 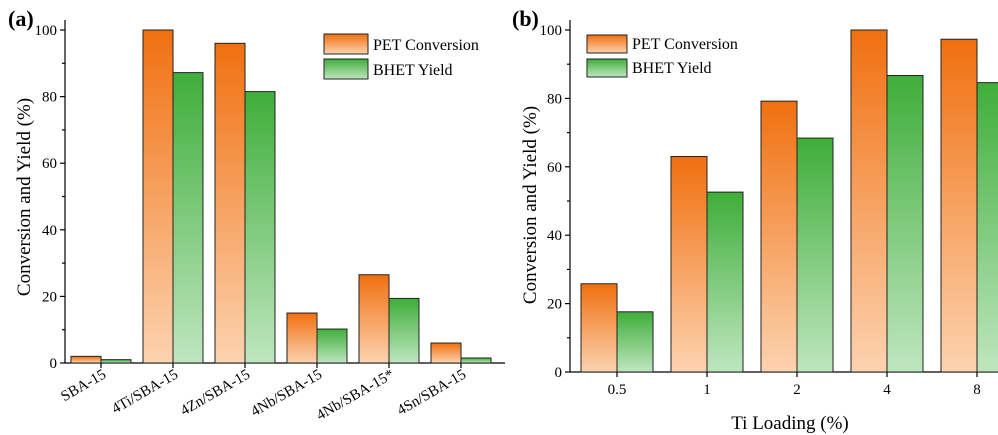 I want to click on x-tick-label: 4Zn/SBA-15, so click(x=215, y=393).